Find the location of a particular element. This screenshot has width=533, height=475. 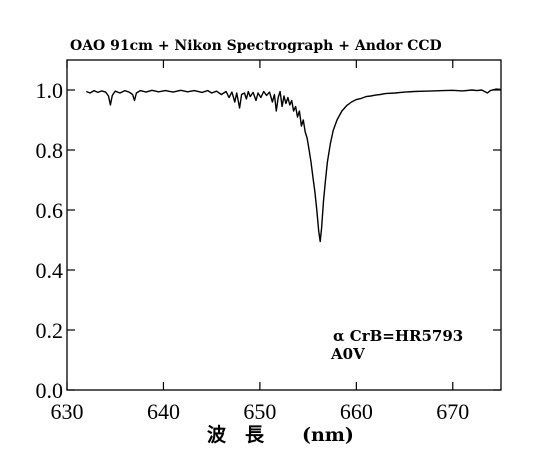

star-designation: α CrB=HR5793 is located at coordinates (398, 336).